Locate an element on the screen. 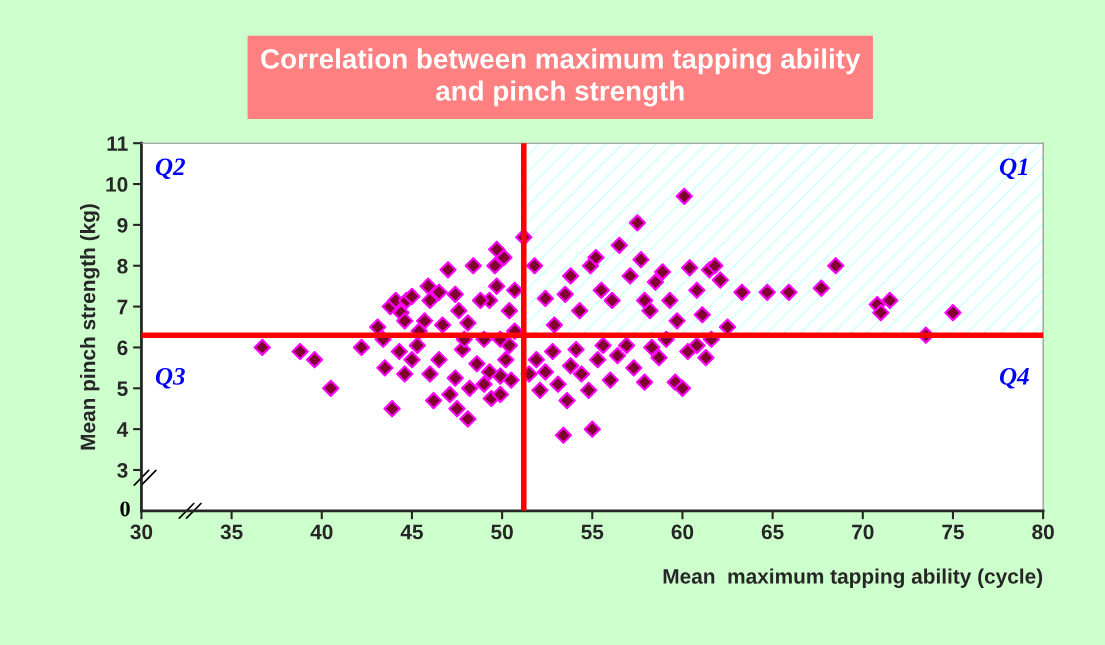 This screenshot has height=645, width=1105. y-tick-label: 7 is located at coordinates (122, 307).